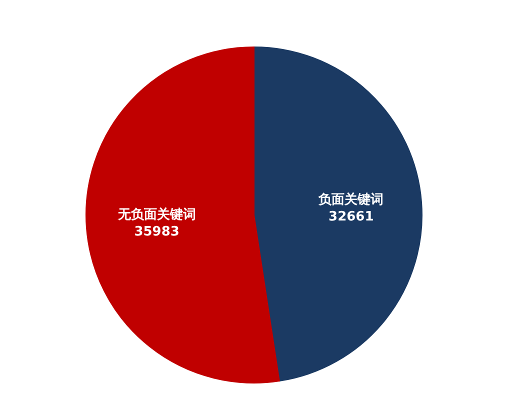 This screenshot has width=523, height=411. What do you see at coordinates (157, 232) in the screenshot?
I see `data-label: 35983` at bounding box center [157, 232].